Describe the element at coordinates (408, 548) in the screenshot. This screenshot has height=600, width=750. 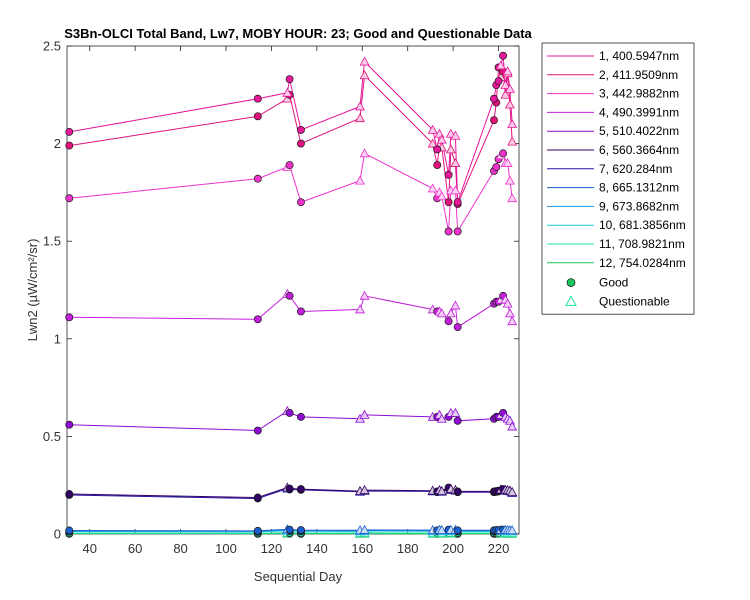
I see `x-tick-label: 180` at that location.